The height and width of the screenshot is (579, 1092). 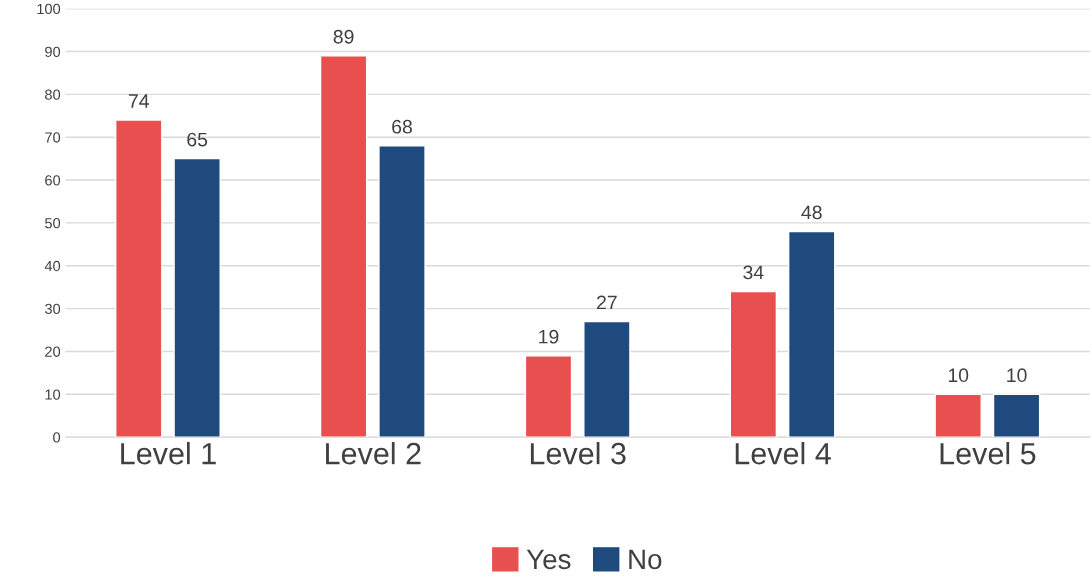 What do you see at coordinates (549, 336) in the screenshot?
I see `data-label: 19` at bounding box center [549, 336].